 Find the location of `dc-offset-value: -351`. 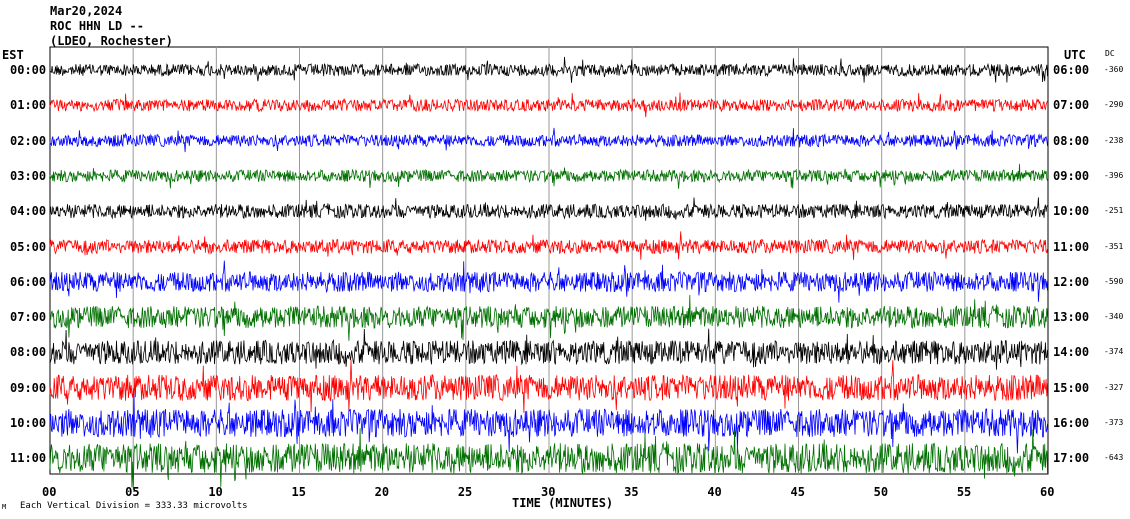

dc-offset-value: -351 is located at coordinates (1114, 246).